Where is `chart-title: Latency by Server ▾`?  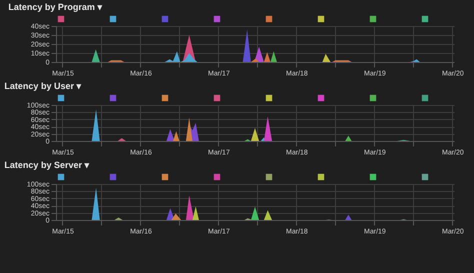
chart-title: Latency by Server ▾ is located at coordinates (47, 165).